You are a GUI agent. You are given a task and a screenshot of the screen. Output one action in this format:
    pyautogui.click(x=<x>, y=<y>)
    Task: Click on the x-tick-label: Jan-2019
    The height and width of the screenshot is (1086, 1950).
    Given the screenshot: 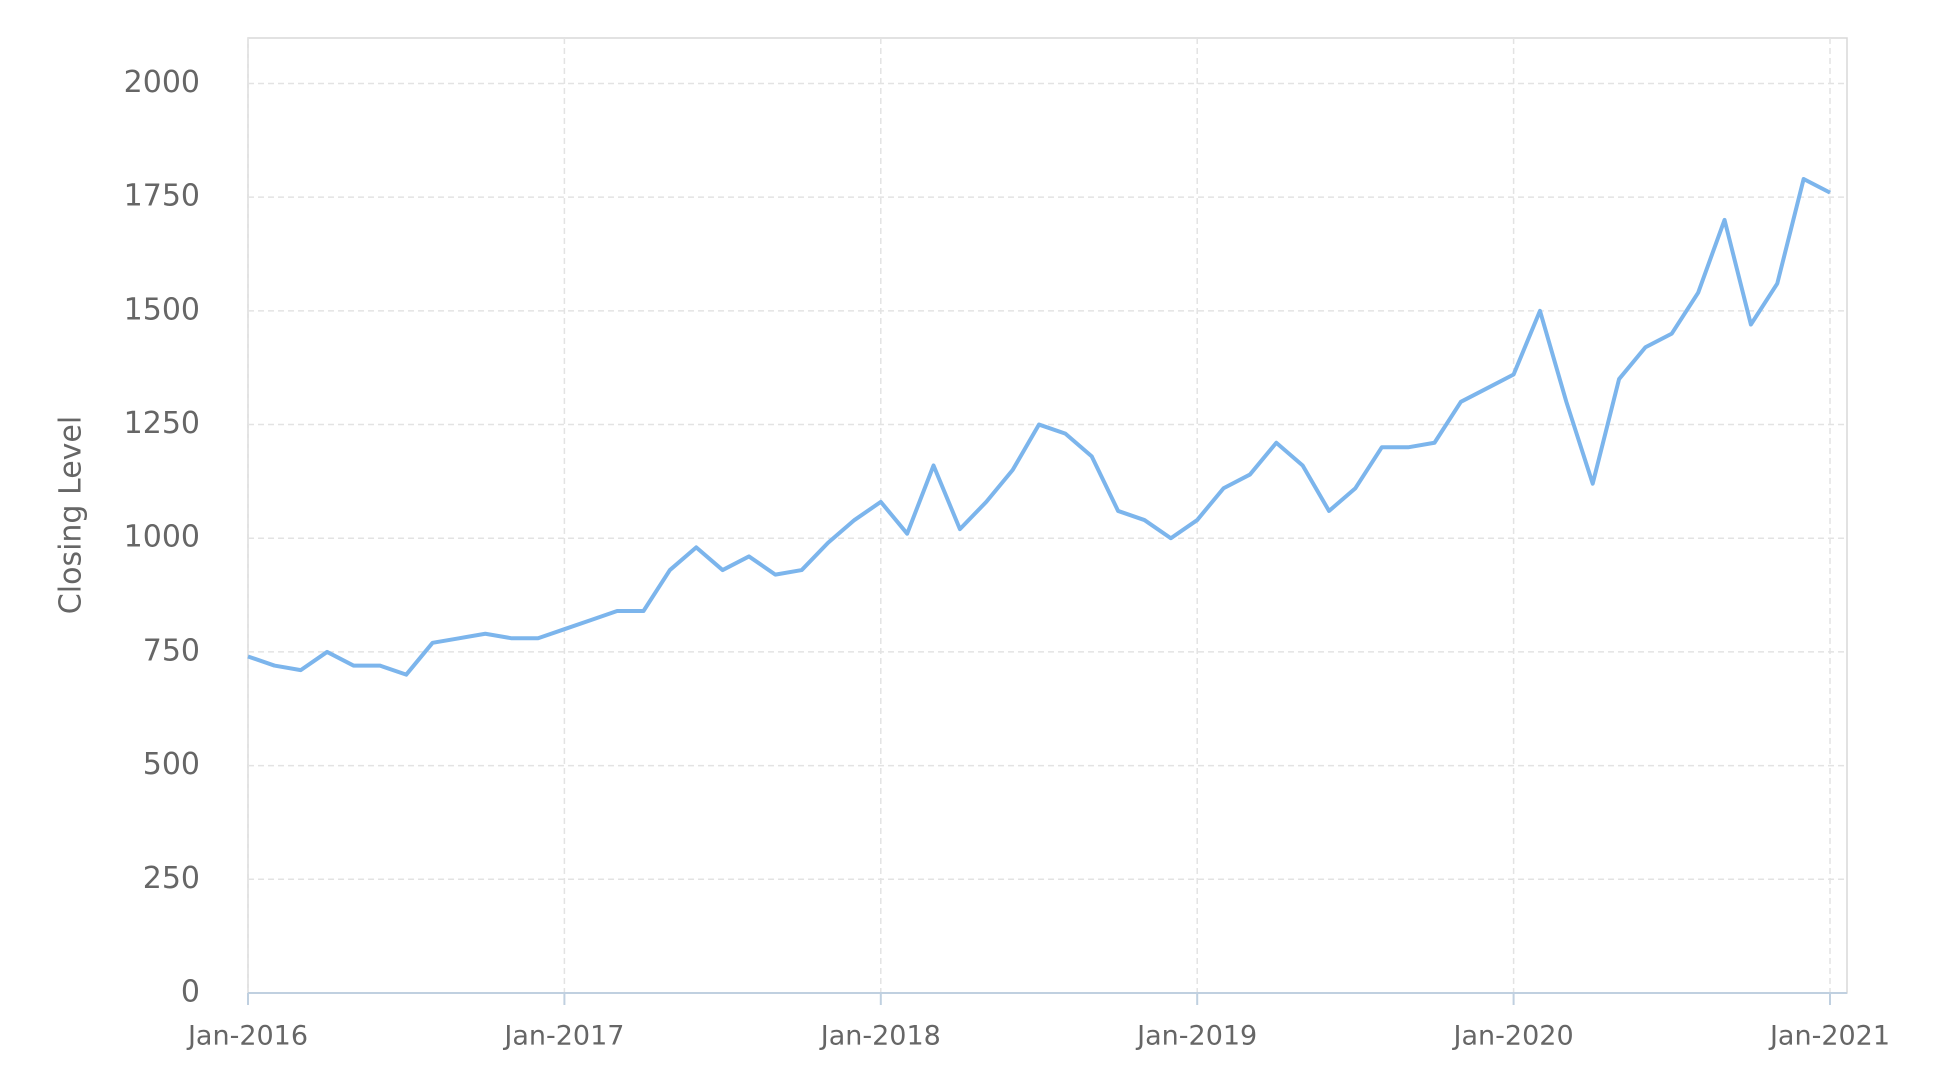 What is the action you would take?
    pyautogui.click(x=1196, y=1036)
    